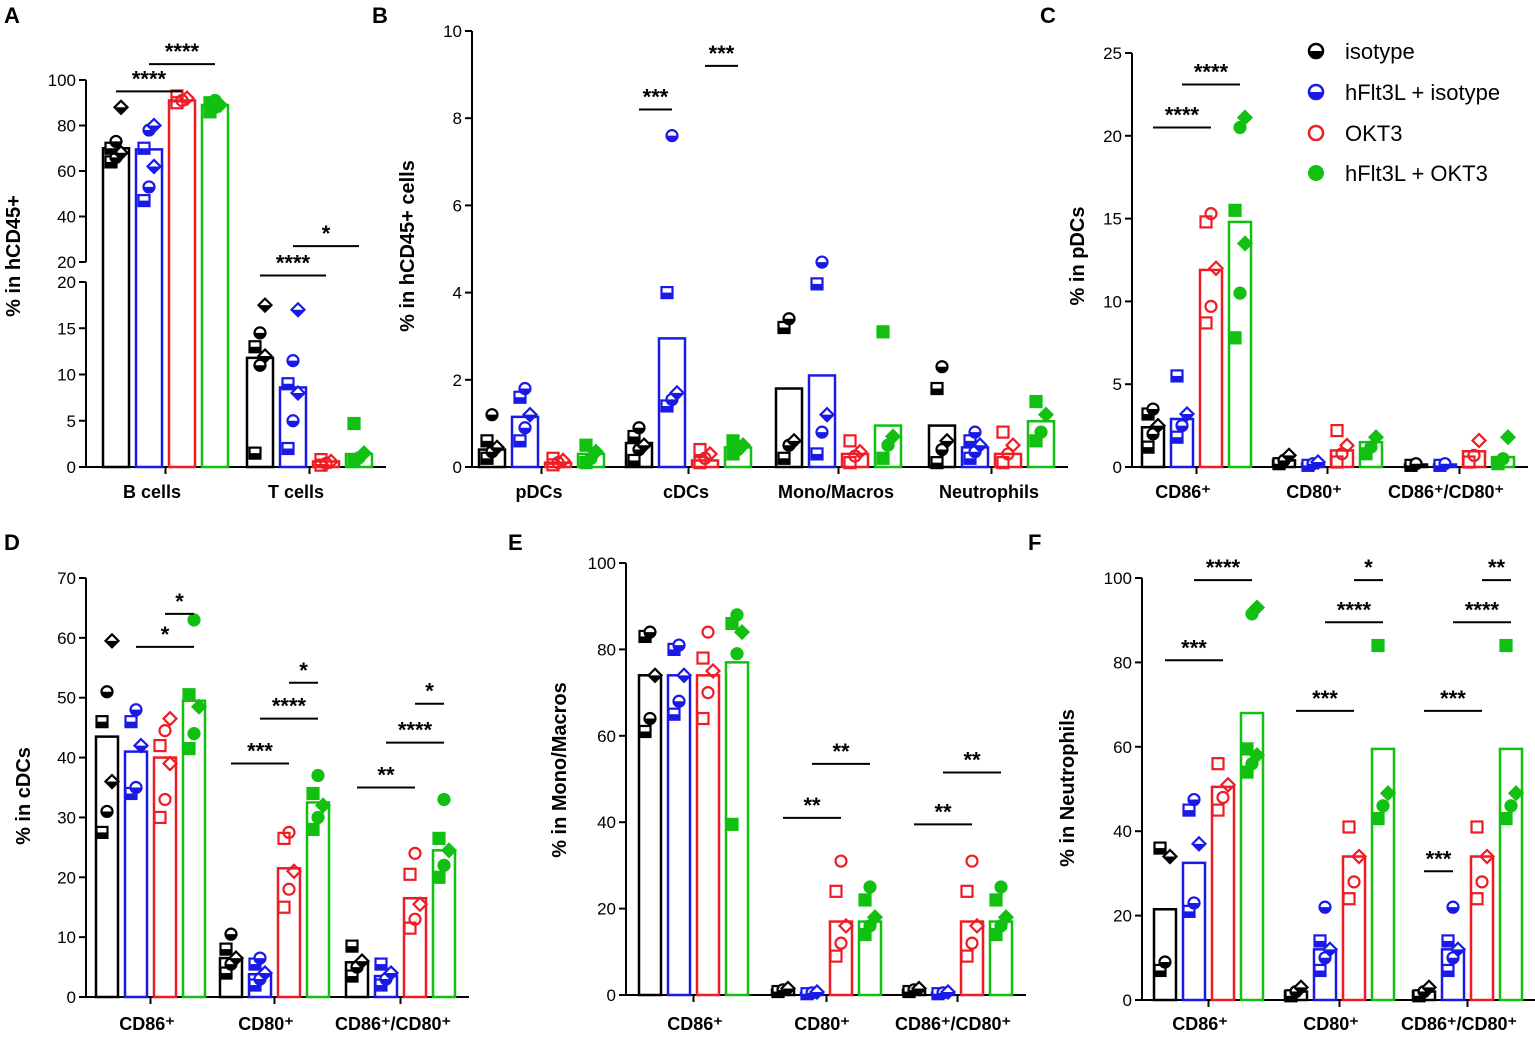  Describe the element at coordinates (66, 328) in the screenshot. I see `y-tick-label: 15` at that location.